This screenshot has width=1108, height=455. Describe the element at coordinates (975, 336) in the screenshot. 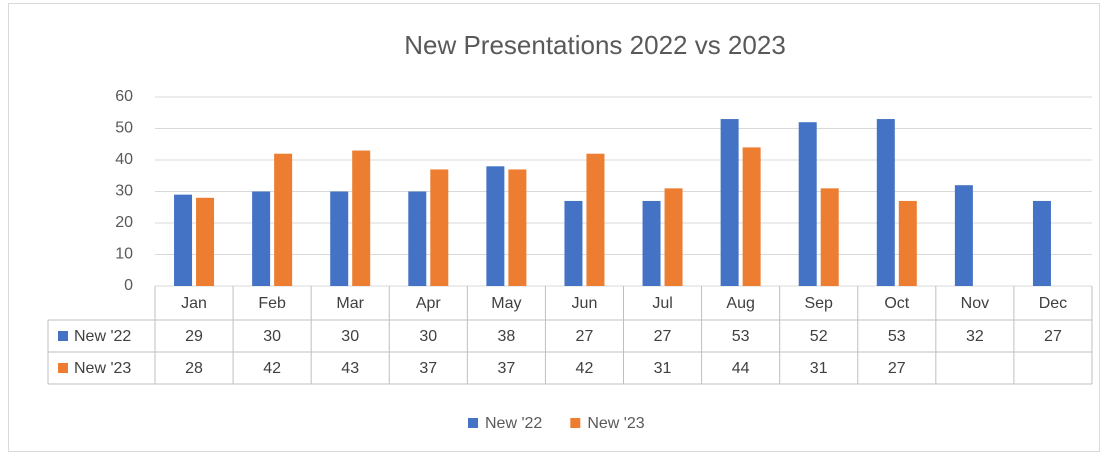

I see `table-cell: 32` at that location.